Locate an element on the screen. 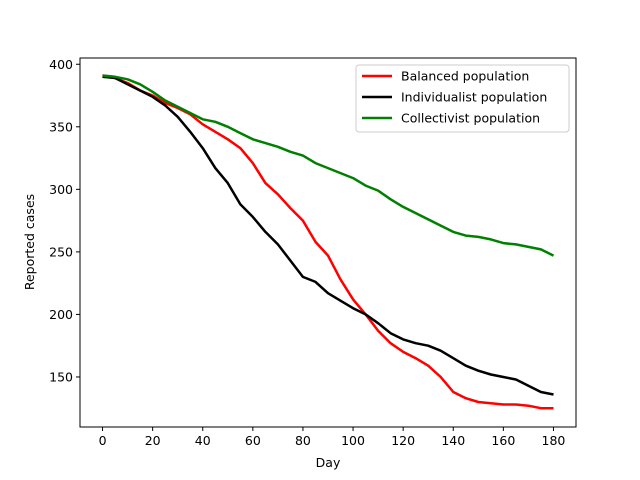 The height and width of the screenshot is (480, 640). x-axis-ticks: 0 20 40 60 80 100 120 140 160 180 is located at coordinates (332, 437).